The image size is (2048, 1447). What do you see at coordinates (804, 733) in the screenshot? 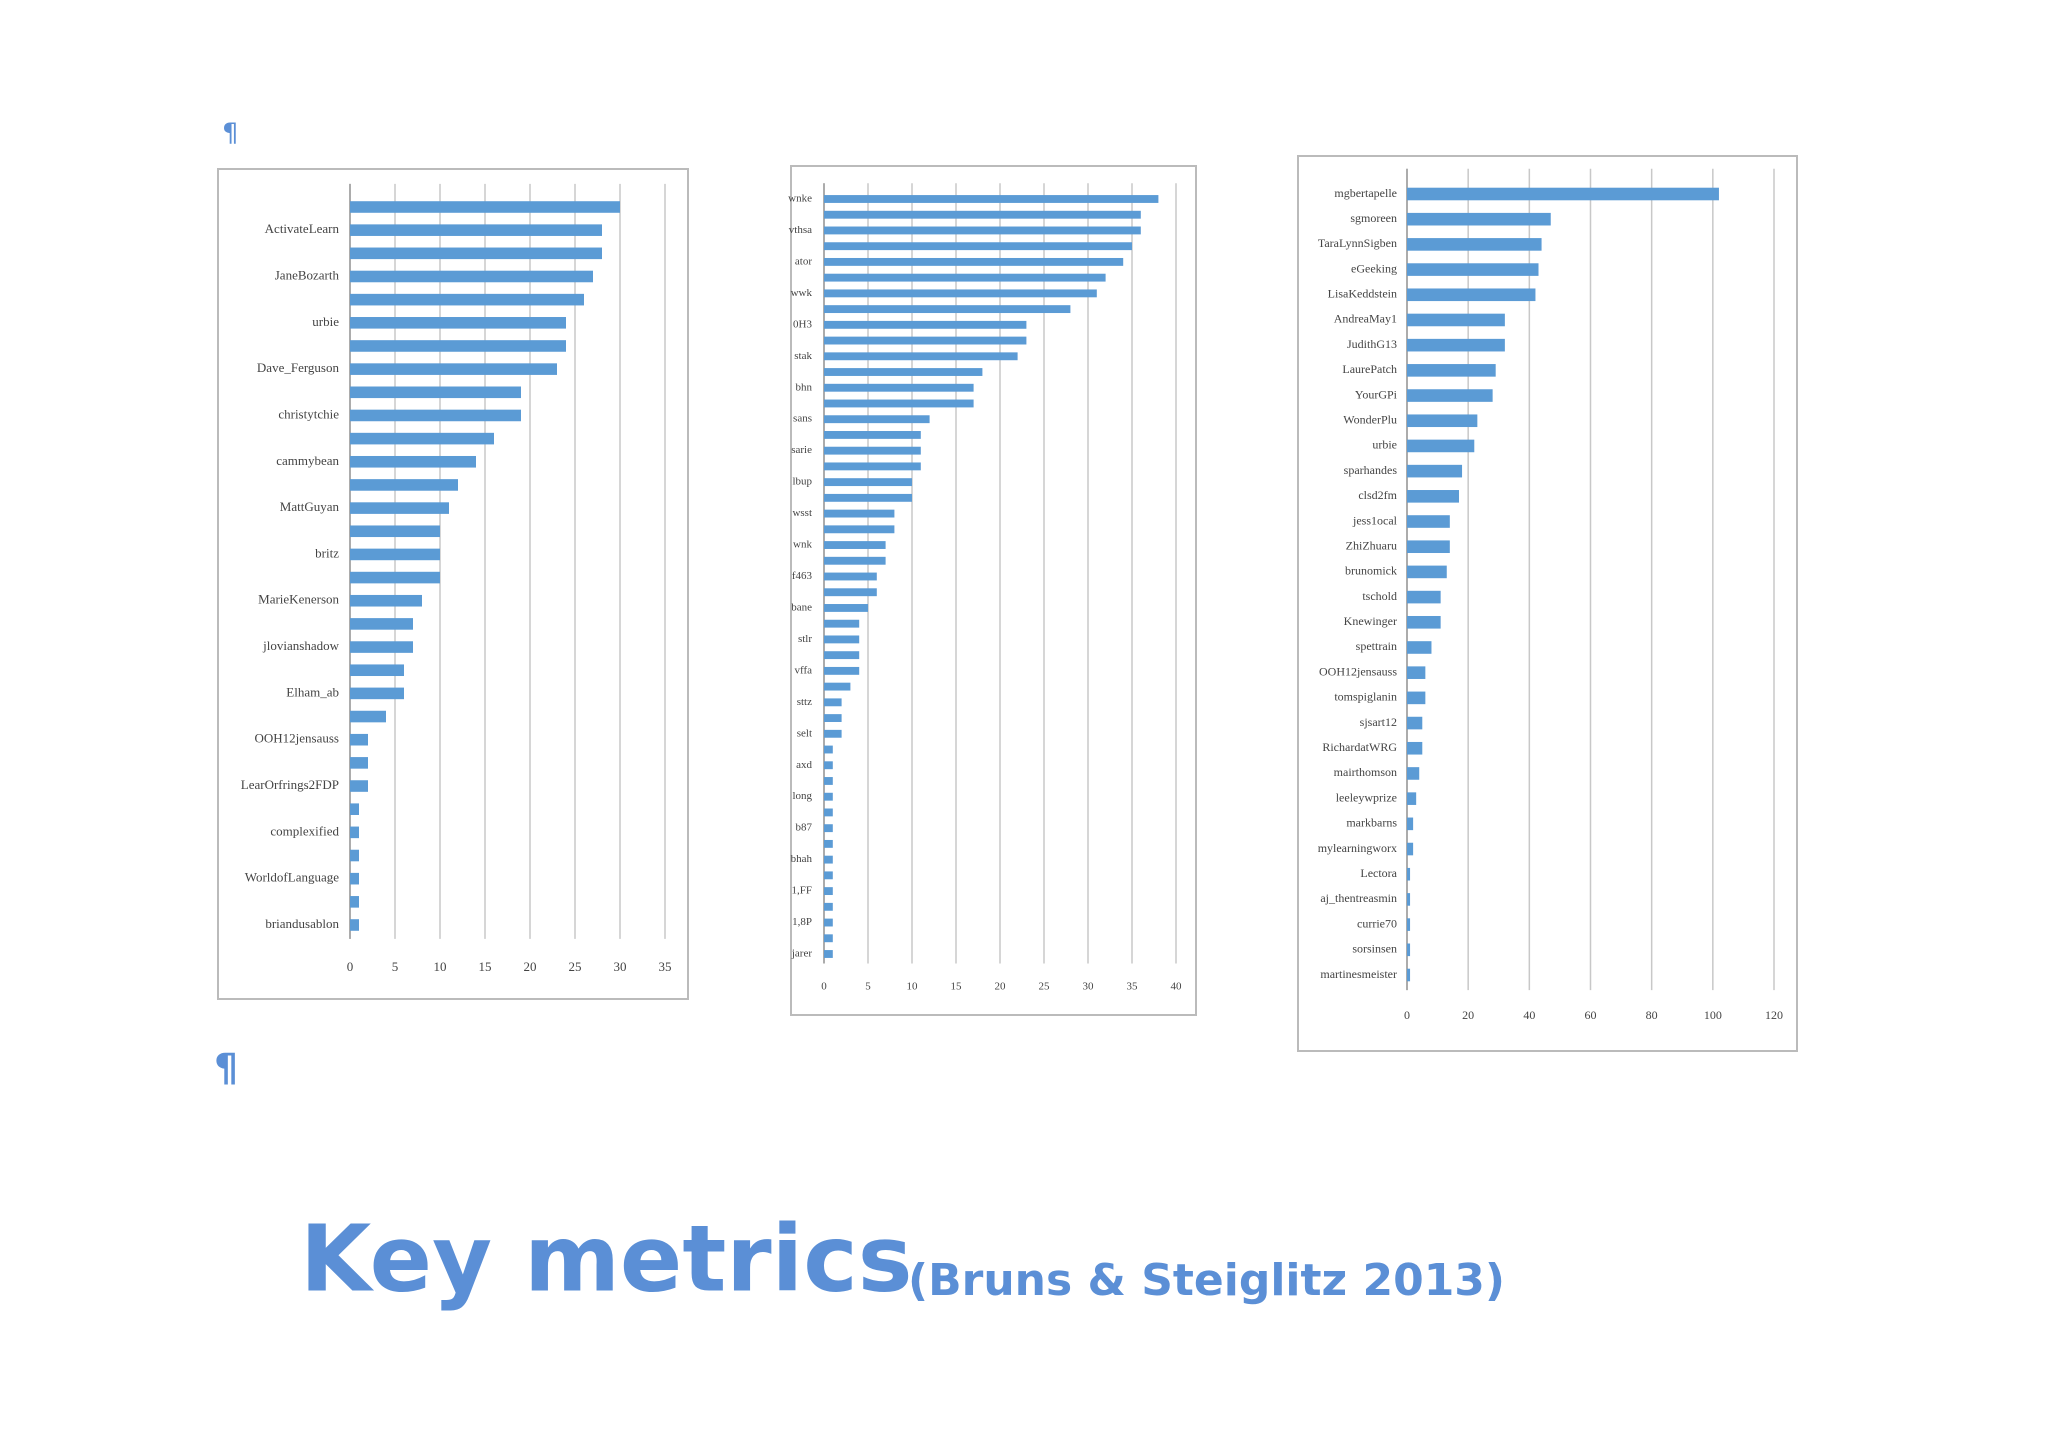
I see `category-label: selt` at bounding box center [804, 733].